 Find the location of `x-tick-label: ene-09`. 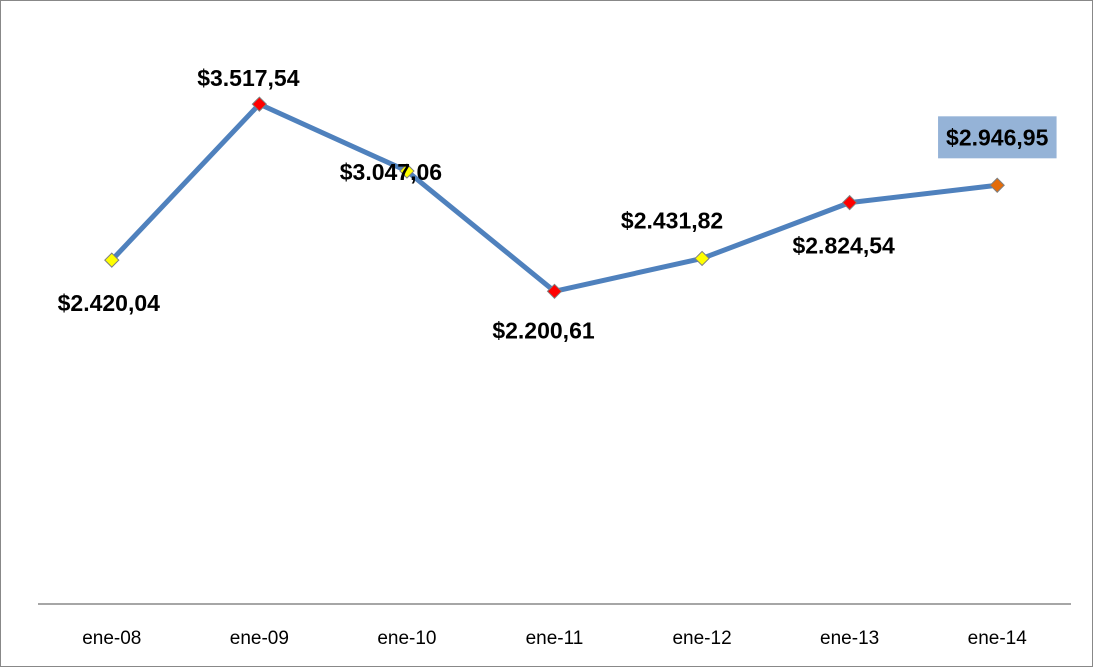

x-tick-label: ene-09 is located at coordinates (259, 638).